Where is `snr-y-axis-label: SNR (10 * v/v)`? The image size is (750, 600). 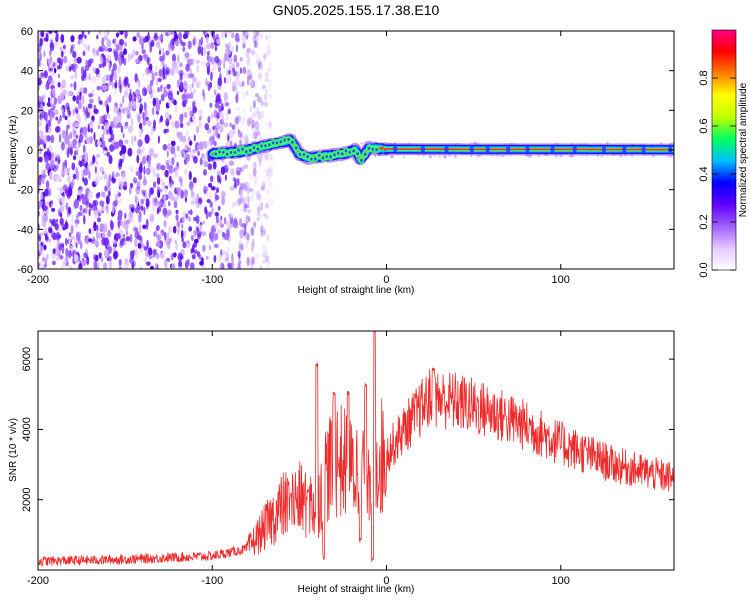 snr-y-axis-label: SNR (10 * v/v) is located at coordinates (13, 450).